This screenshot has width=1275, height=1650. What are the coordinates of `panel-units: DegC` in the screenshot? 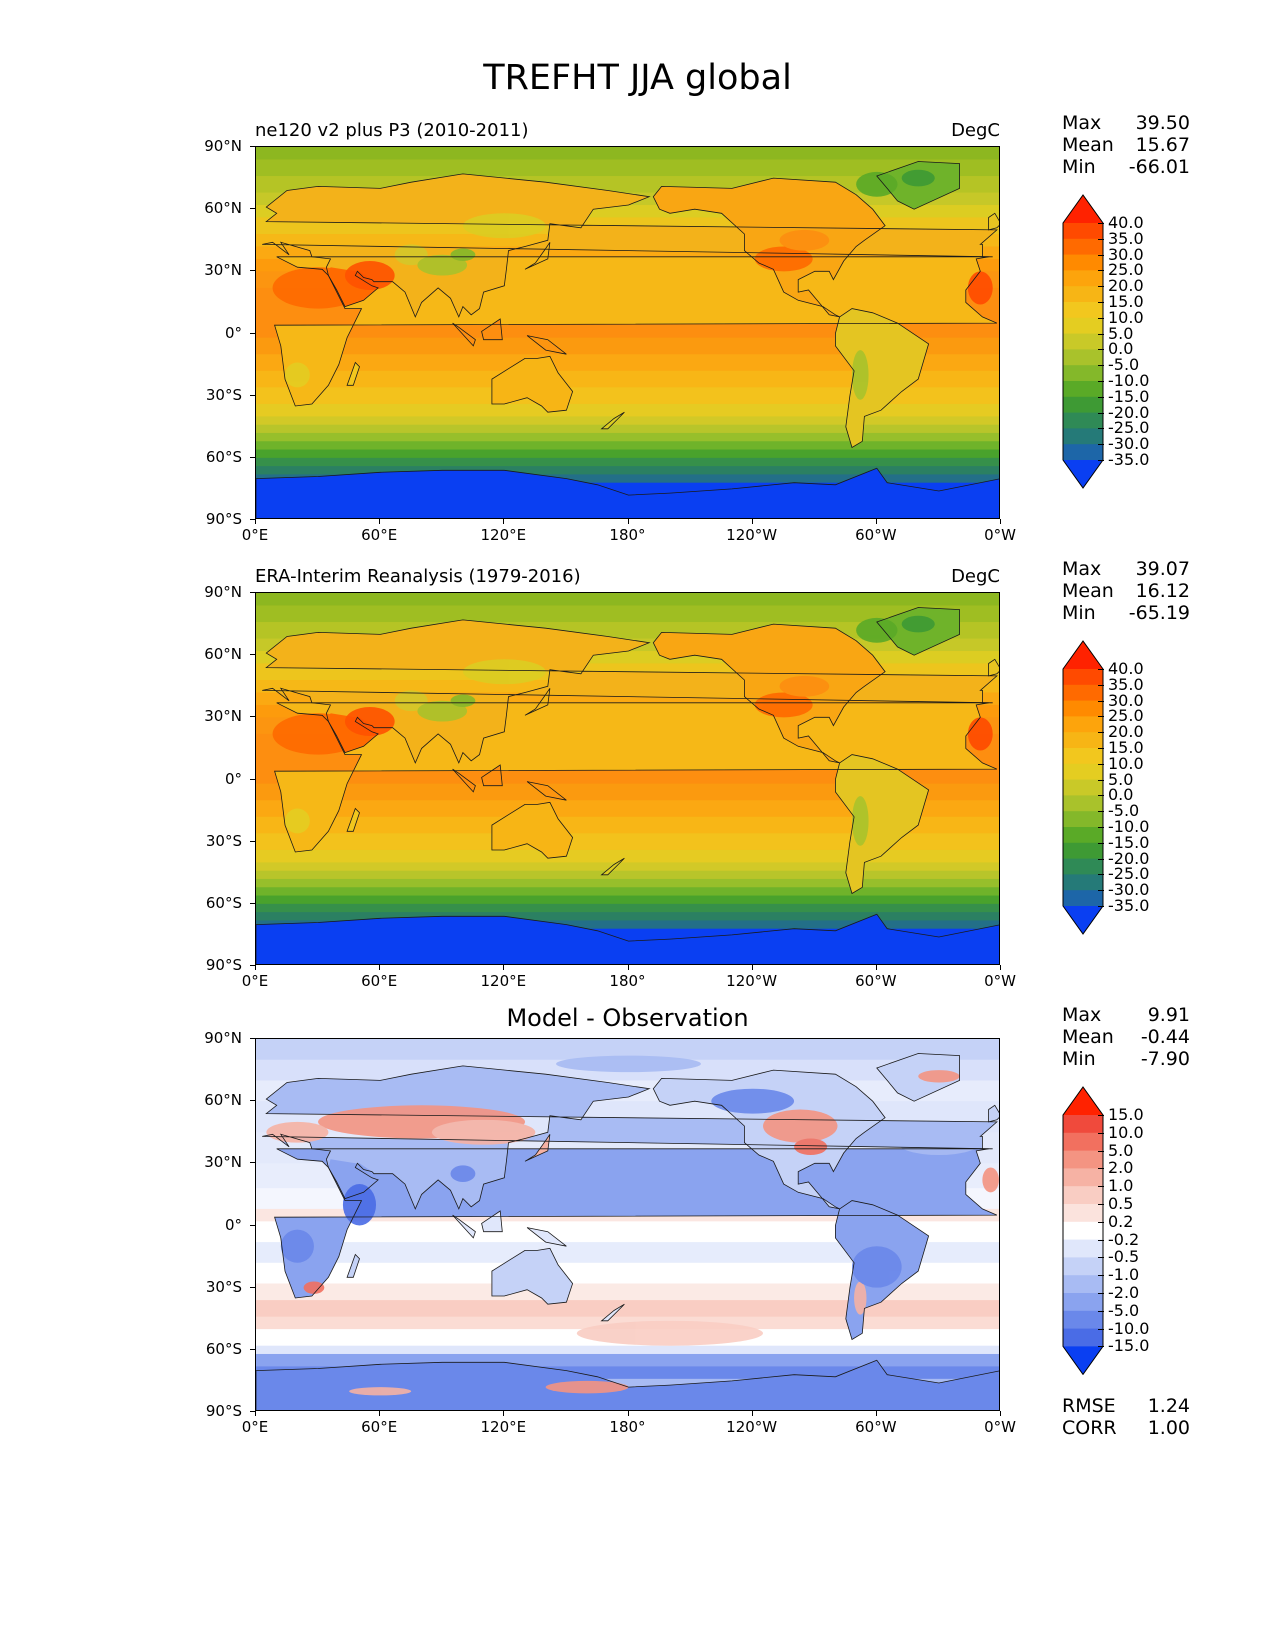 It's located at (975, 576).